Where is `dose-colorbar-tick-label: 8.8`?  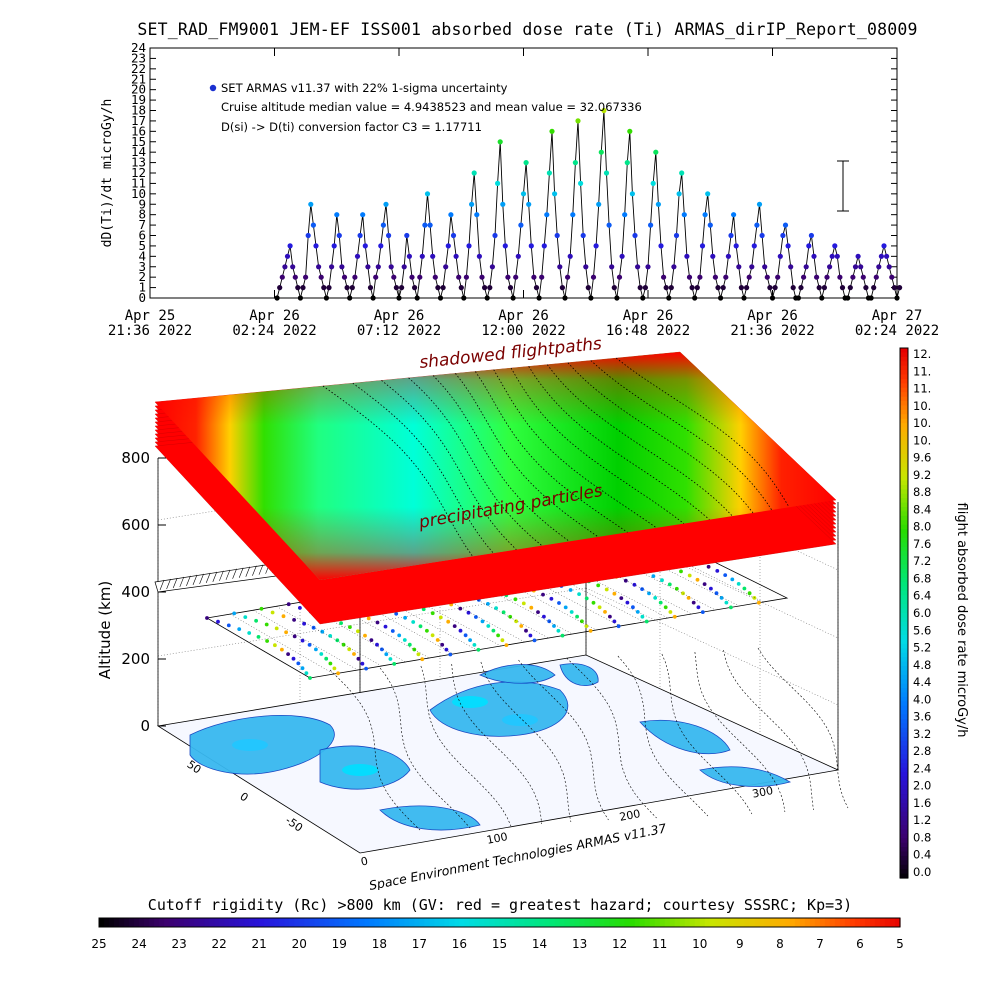 dose-colorbar-tick-label: 8.8 is located at coordinates (922, 492).